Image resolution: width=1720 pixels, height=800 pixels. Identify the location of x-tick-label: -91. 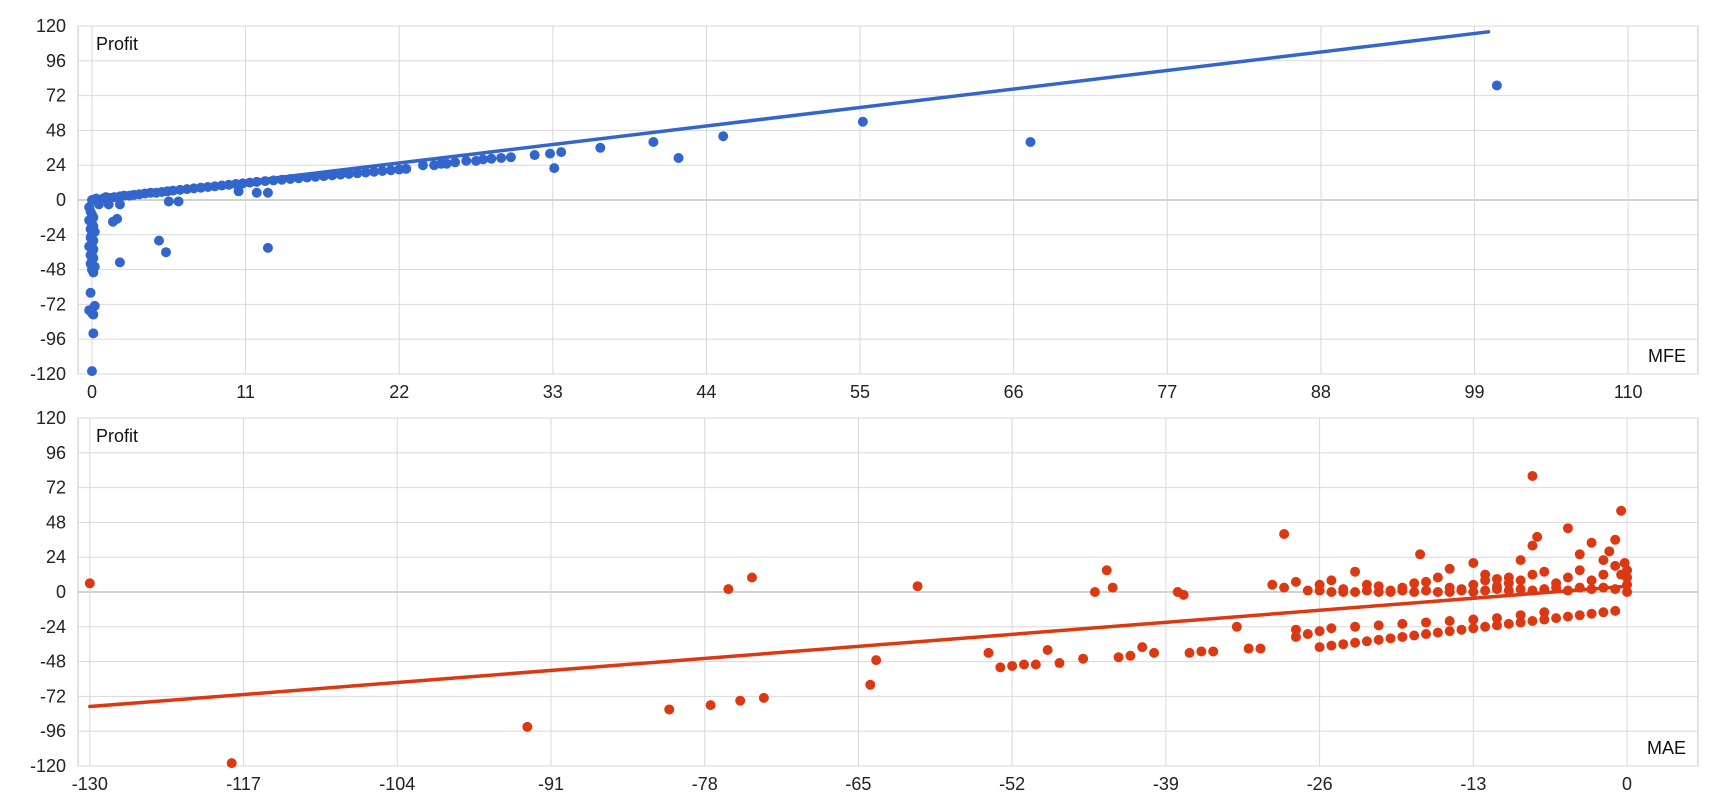
(551, 784).